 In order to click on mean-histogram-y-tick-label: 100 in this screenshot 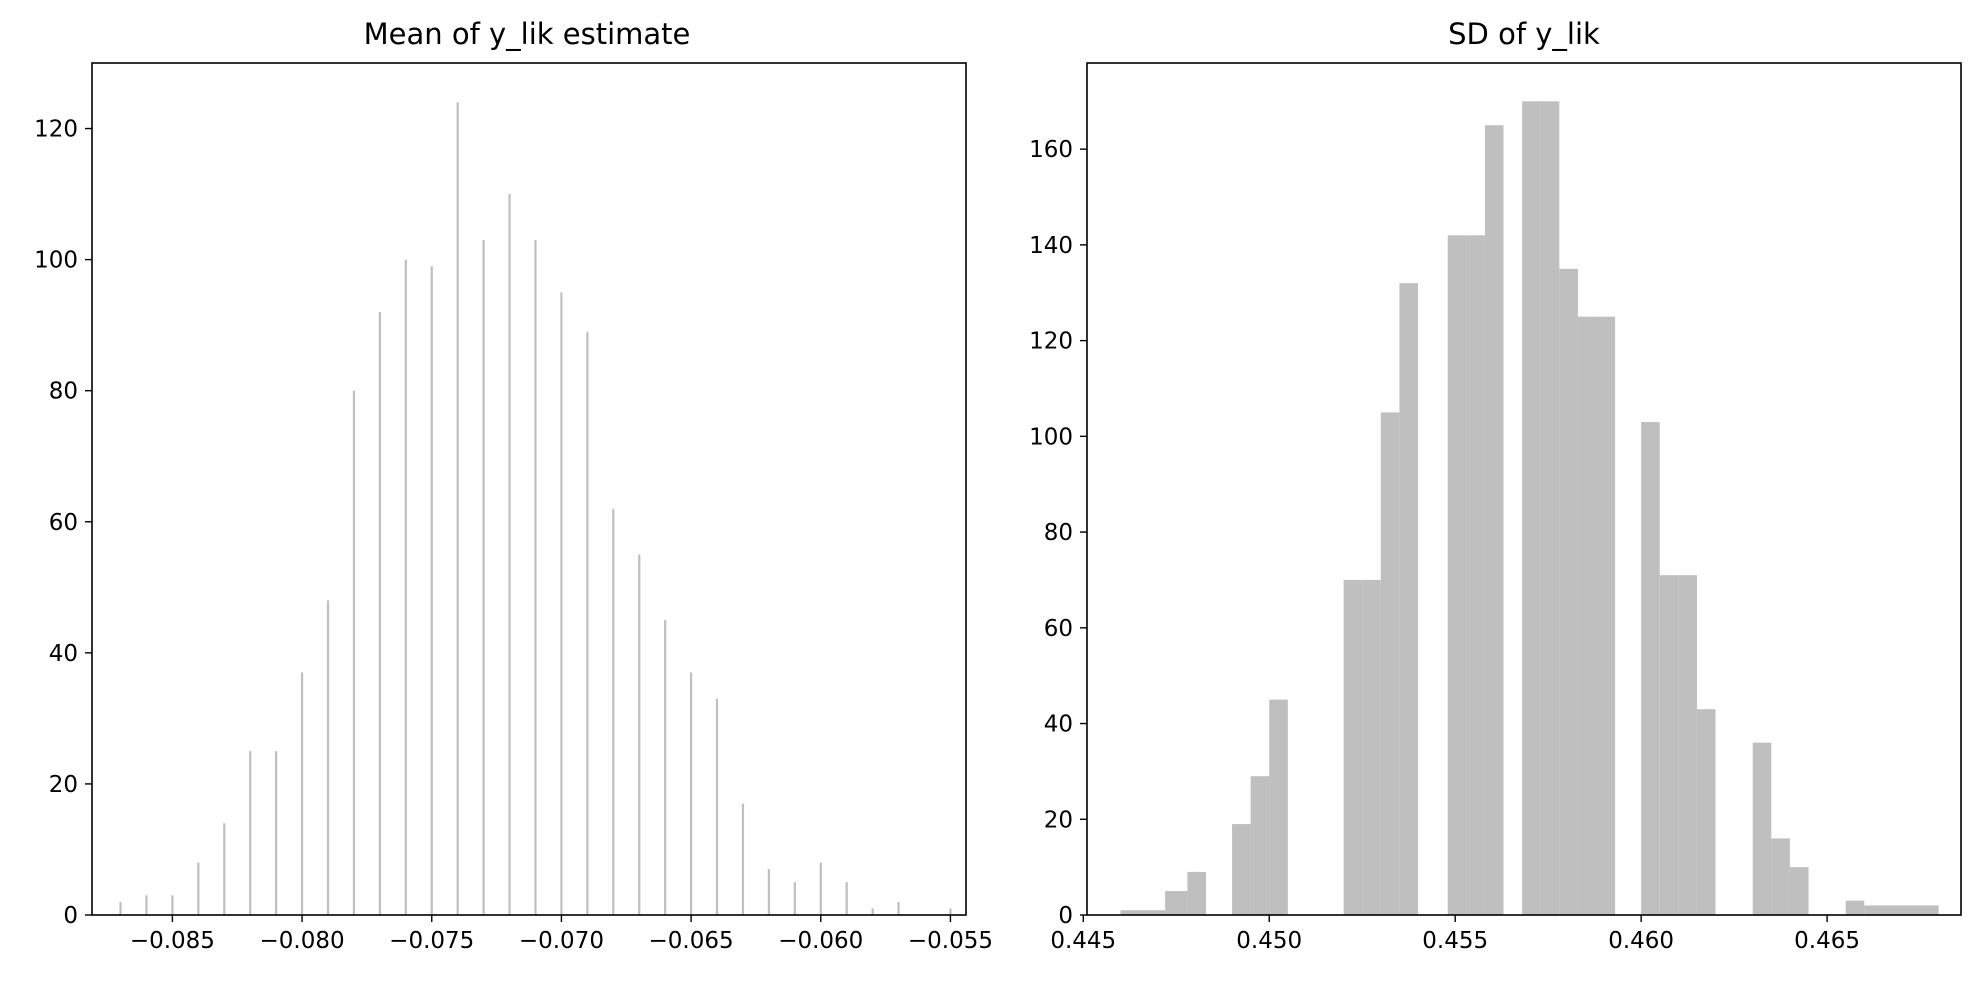, I will do `click(56, 261)`.